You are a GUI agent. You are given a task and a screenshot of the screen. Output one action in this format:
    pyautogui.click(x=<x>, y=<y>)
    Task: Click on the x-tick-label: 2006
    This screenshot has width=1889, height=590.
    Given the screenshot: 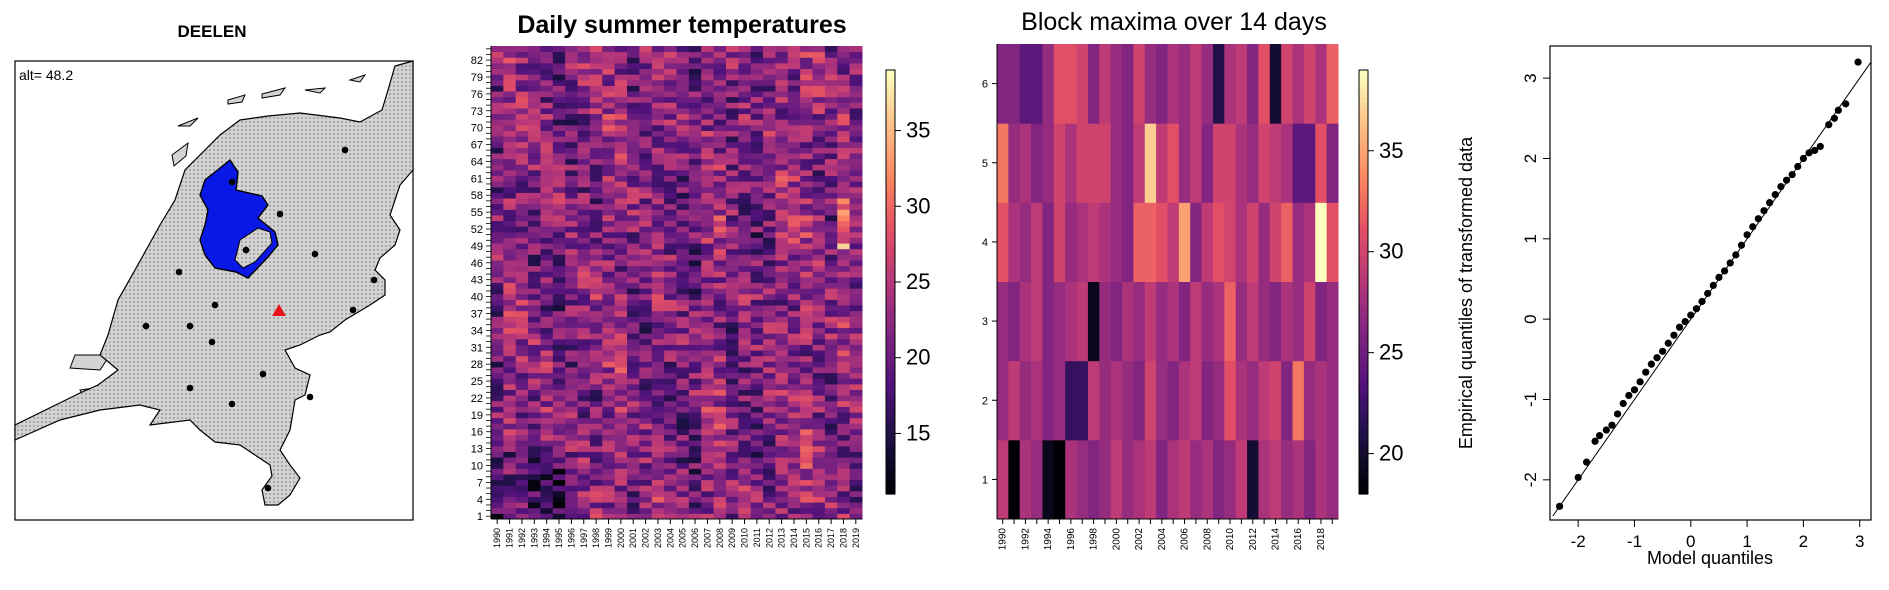 What is the action you would take?
    pyautogui.click(x=695, y=538)
    